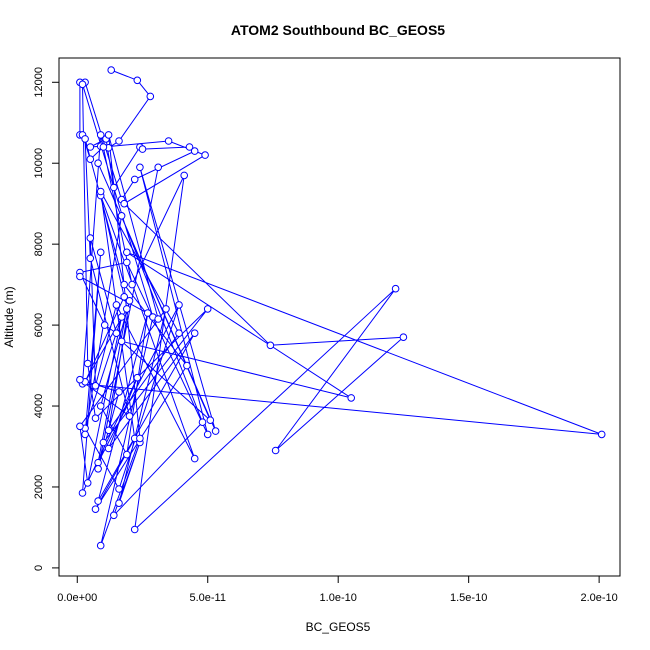 The image size is (650, 650). I want to click on y-tick-label: 12000, so click(39, 82).